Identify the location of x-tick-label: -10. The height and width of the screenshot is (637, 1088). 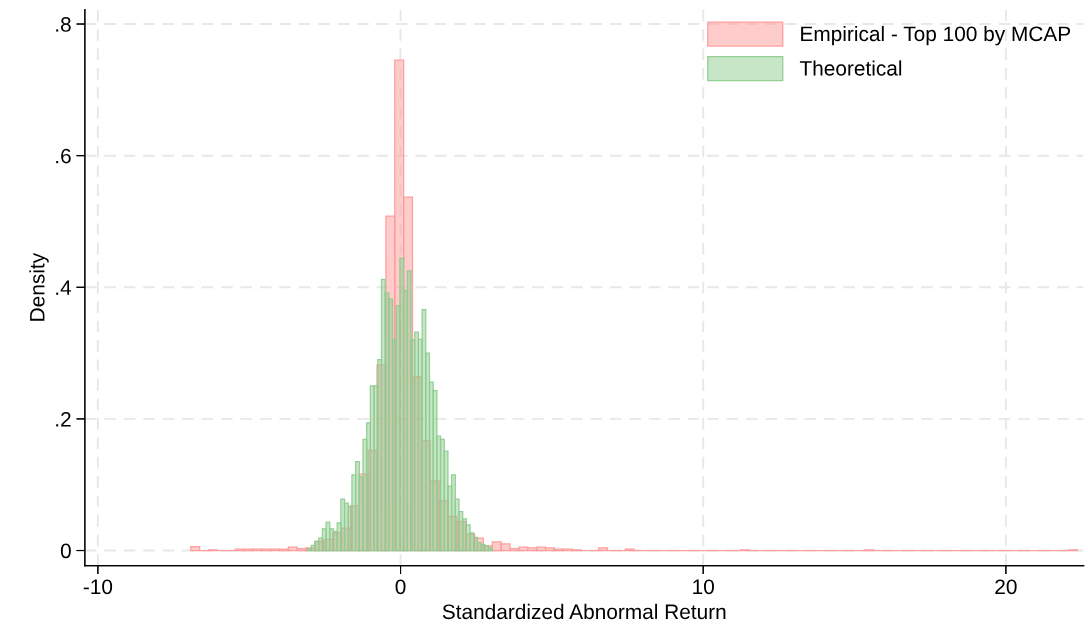
(98, 587).